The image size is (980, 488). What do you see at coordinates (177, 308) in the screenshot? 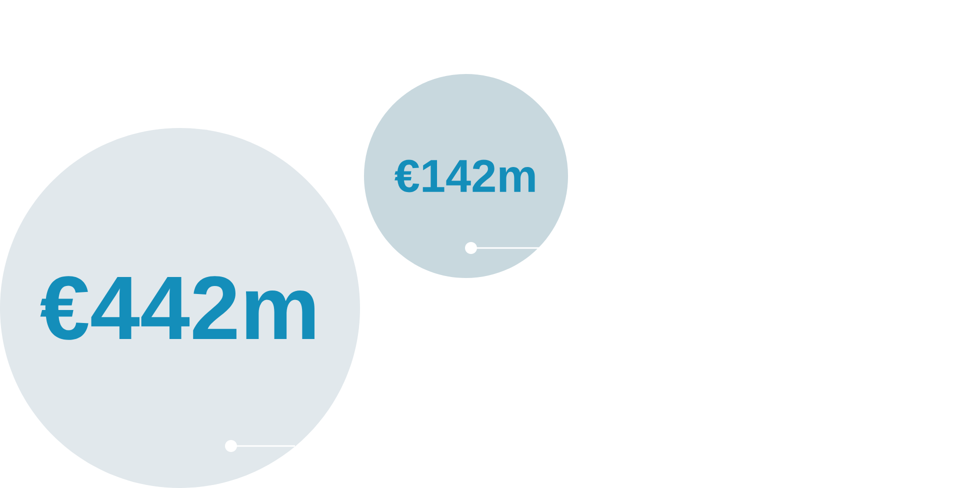
I see `data-label: €442m` at bounding box center [177, 308].